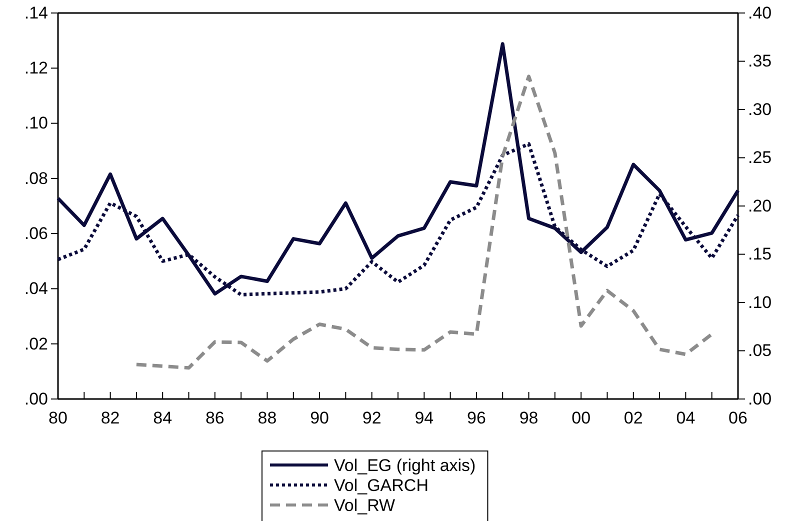 The image size is (791, 521). What do you see at coordinates (760, 109) in the screenshot?
I see `y2-tick-label: .30` at bounding box center [760, 109].